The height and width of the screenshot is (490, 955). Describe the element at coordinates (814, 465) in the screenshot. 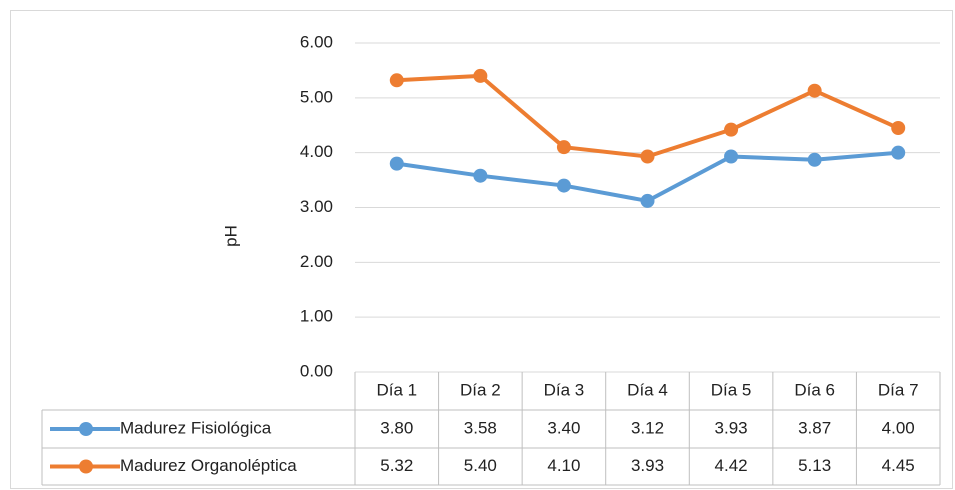

I see `table-value: 5.13` at that location.